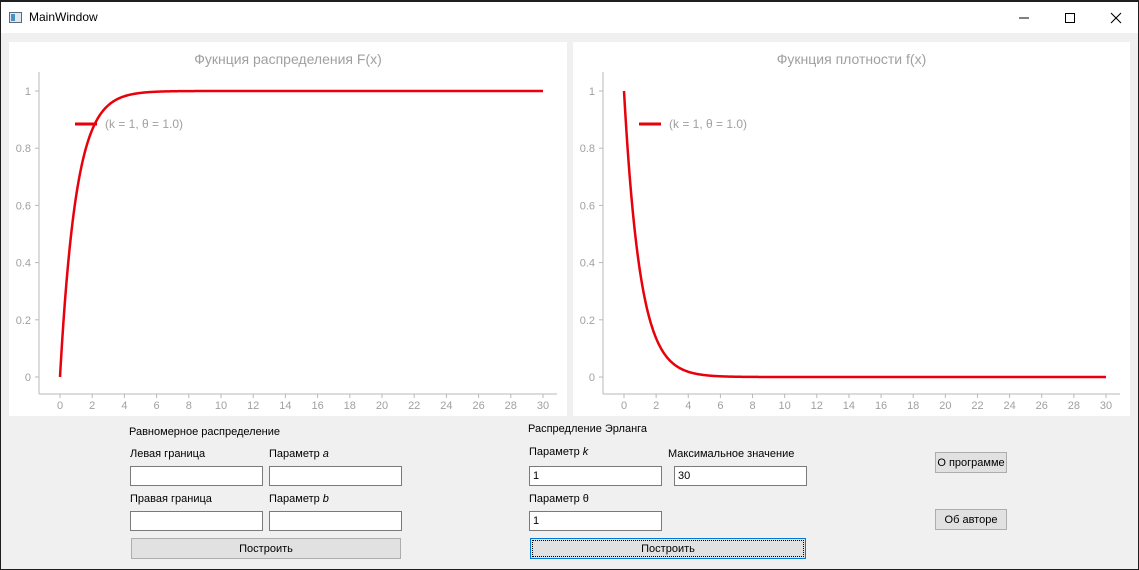  Describe the element at coordinates (15, 17) in the screenshot. I see `app-icon` at that location.